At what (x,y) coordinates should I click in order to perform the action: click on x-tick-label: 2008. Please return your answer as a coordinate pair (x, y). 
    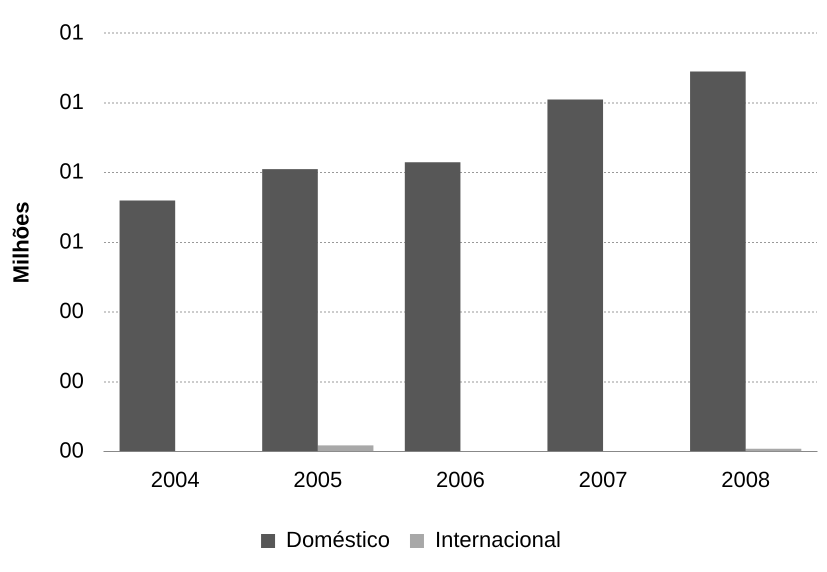
    Looking at the image, I should click on (745, 479).